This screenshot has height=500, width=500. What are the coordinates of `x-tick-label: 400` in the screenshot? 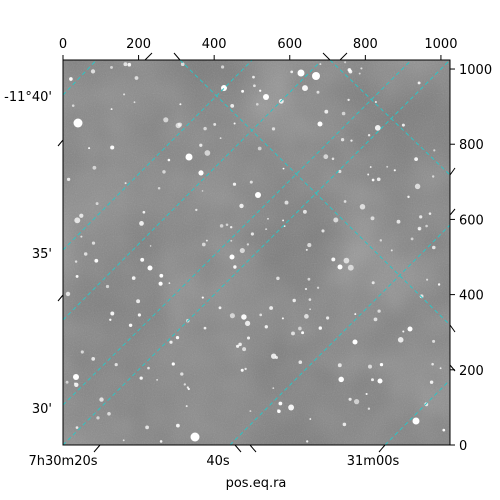 It's located at (214, 44).